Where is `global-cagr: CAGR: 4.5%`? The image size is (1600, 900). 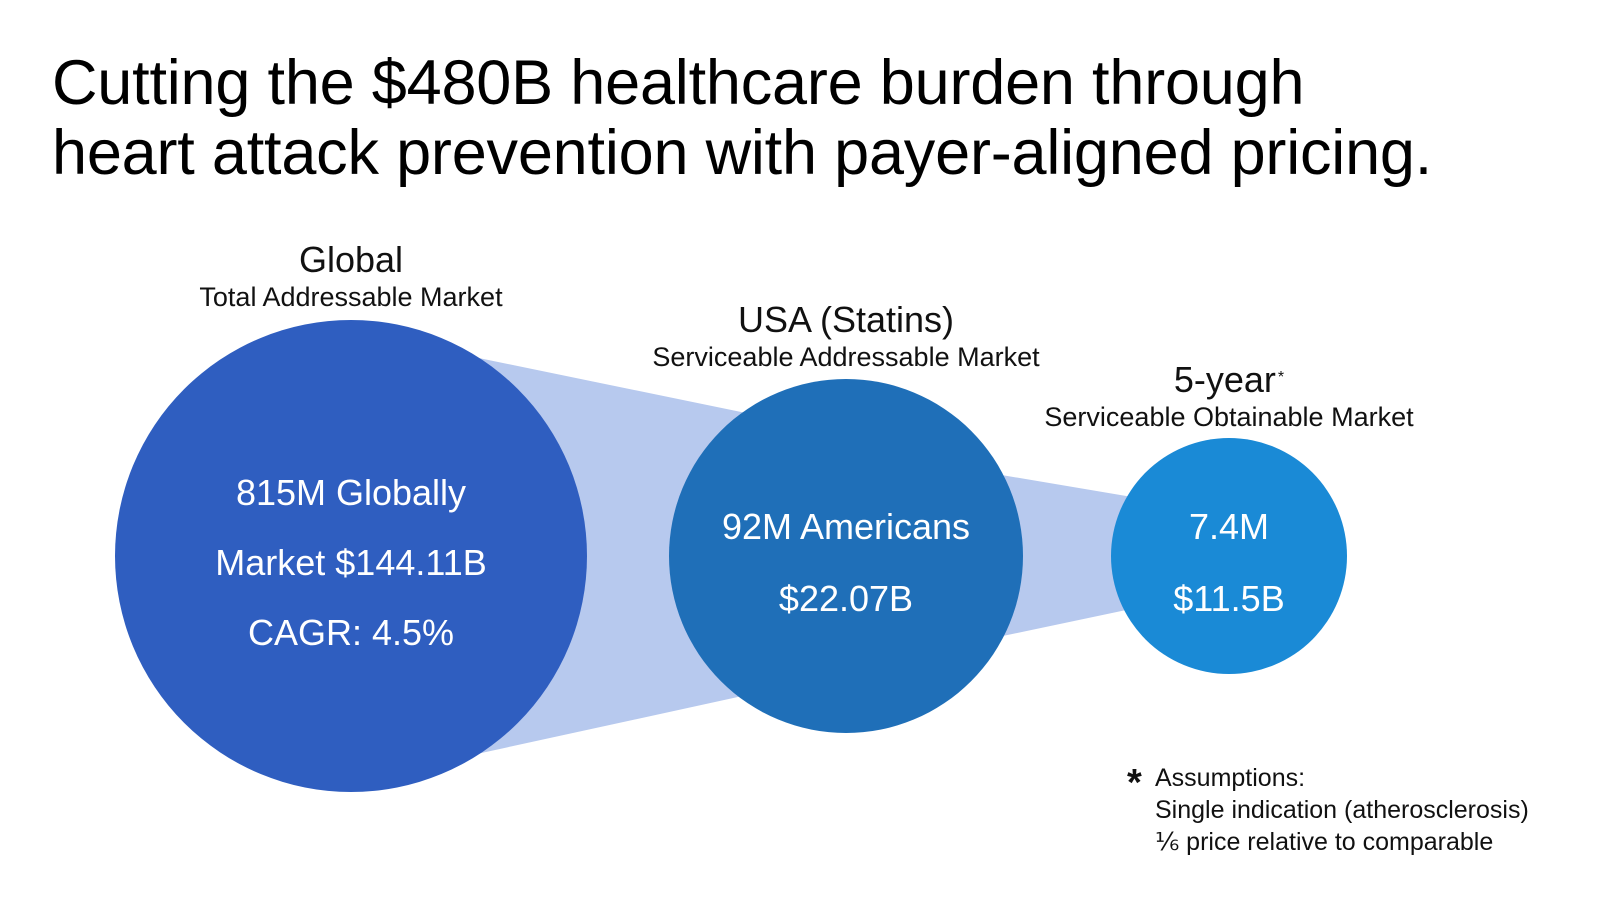
global-cagr: CAGR: 4.5% is located at coordinates (351, 632).